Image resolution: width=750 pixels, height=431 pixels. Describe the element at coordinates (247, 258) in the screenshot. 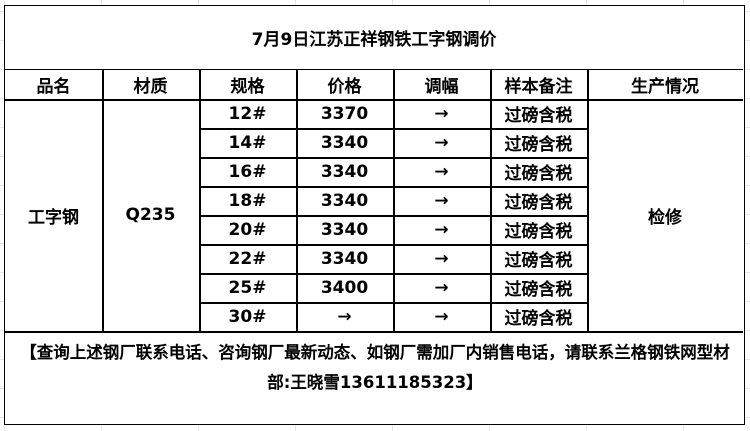

I see `spec-cell: 22#` at that location.